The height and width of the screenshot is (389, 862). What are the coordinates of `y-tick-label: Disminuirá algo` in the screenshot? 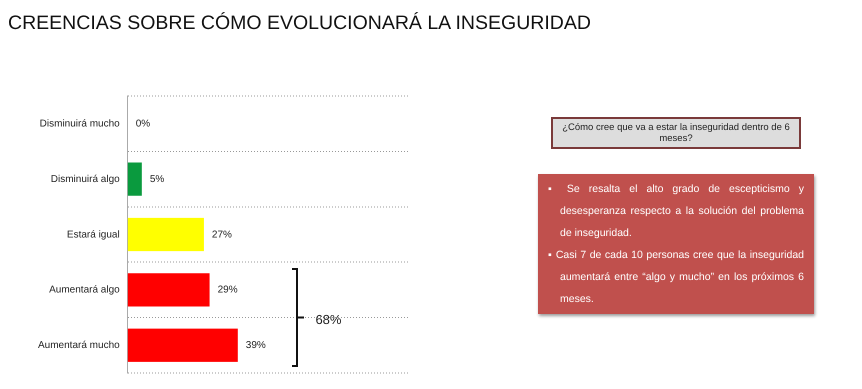 It's located at (85, 179).